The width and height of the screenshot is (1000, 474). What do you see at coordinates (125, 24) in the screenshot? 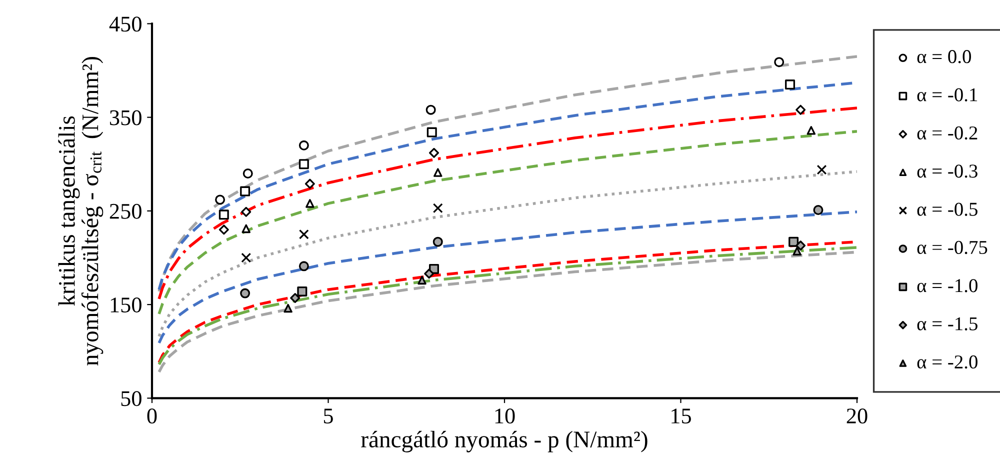
I see `y-tick-label: 450` at bounding box center [125, 24].